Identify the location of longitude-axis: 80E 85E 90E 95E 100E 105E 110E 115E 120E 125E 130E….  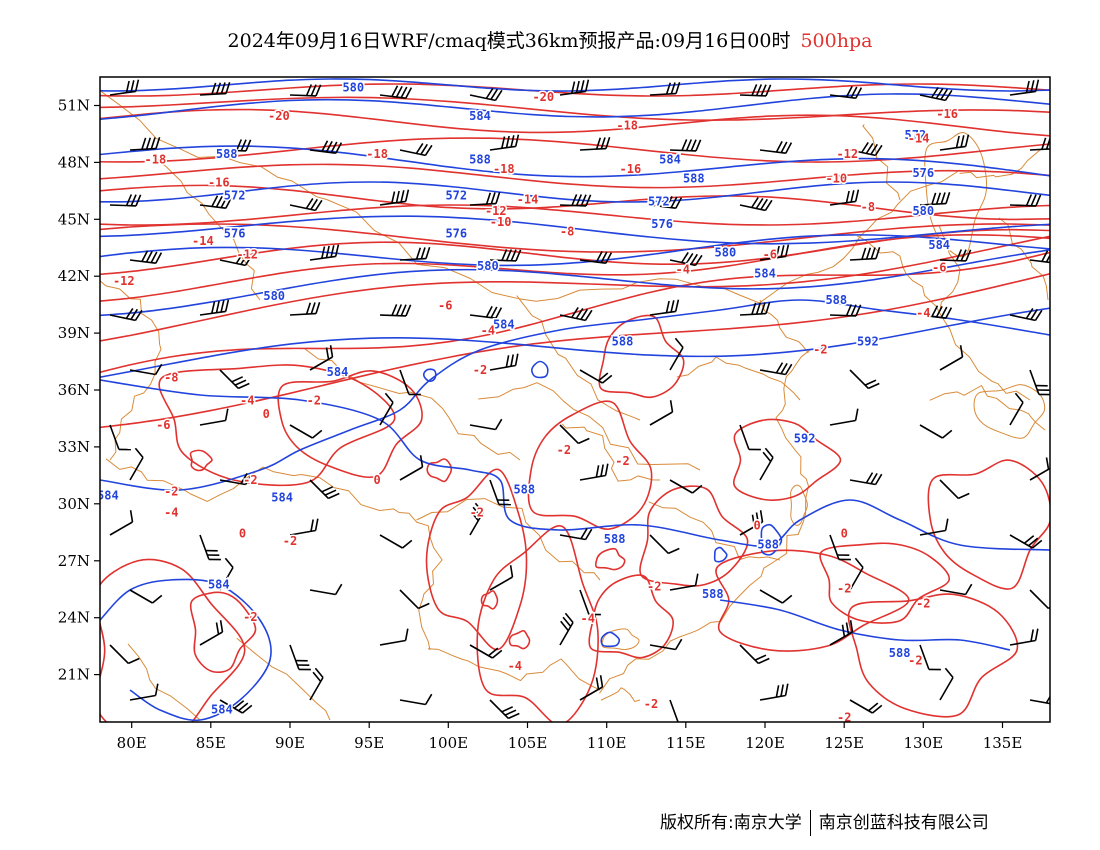
(569, 737).